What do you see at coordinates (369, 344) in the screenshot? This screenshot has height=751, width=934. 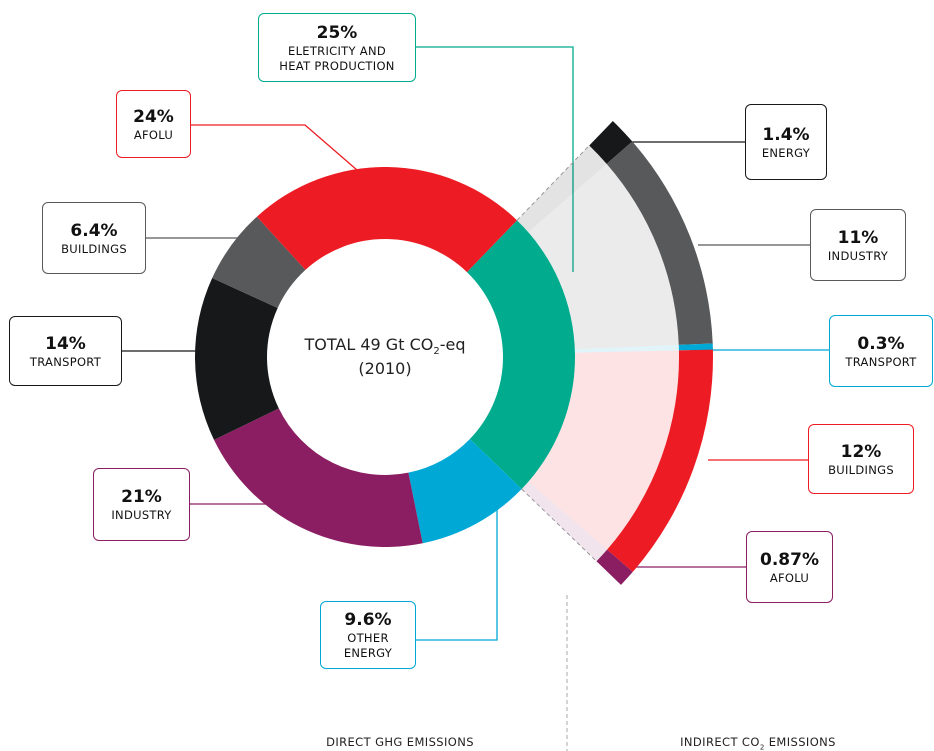 I see `center-text: TOTAL 49 Gt CO` at bounding box center [369, 344].